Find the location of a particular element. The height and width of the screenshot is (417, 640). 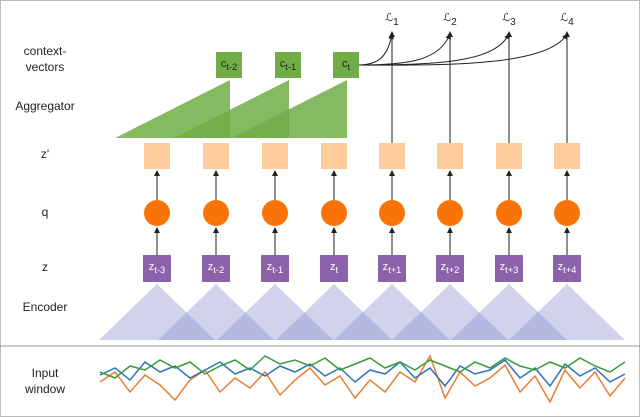

label-sub: t-3 is located at coordinates (159, 270).